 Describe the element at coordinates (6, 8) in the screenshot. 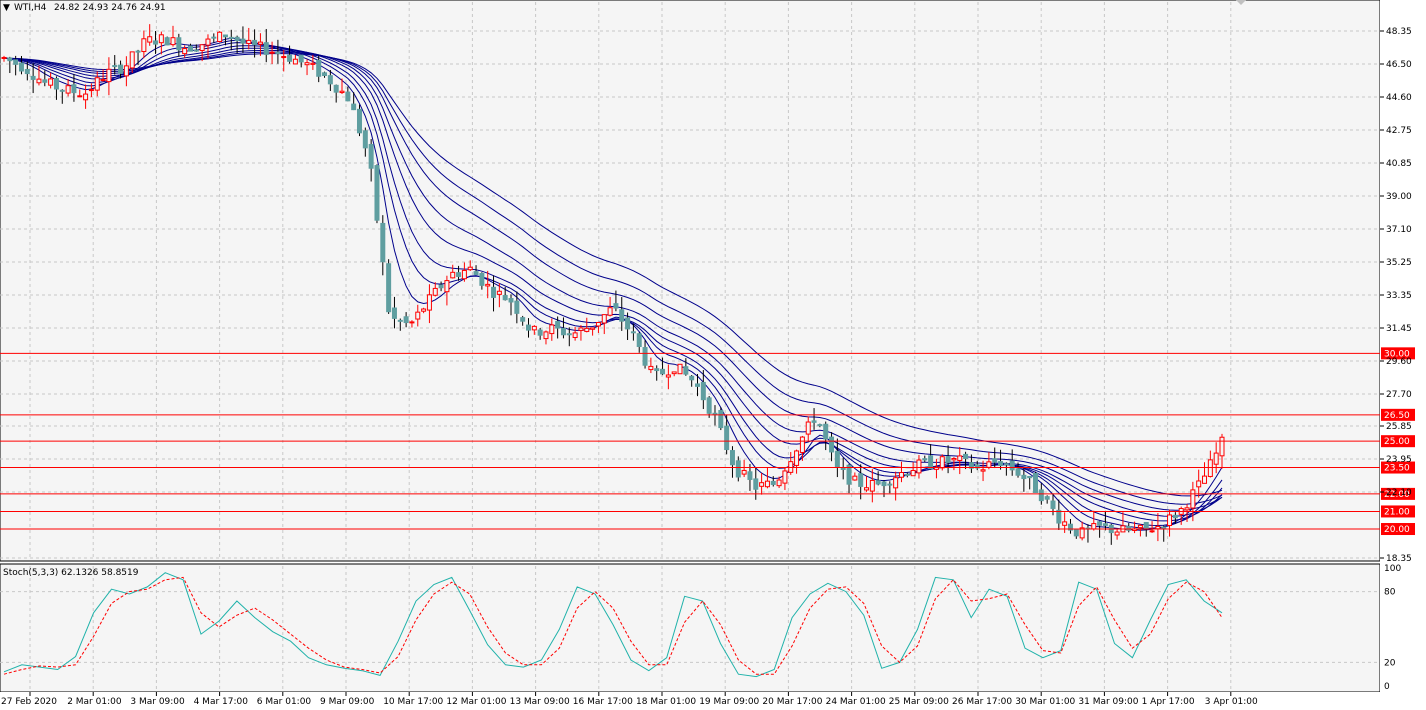

I see `dropdown-arrow-icon: ▼` at that location.